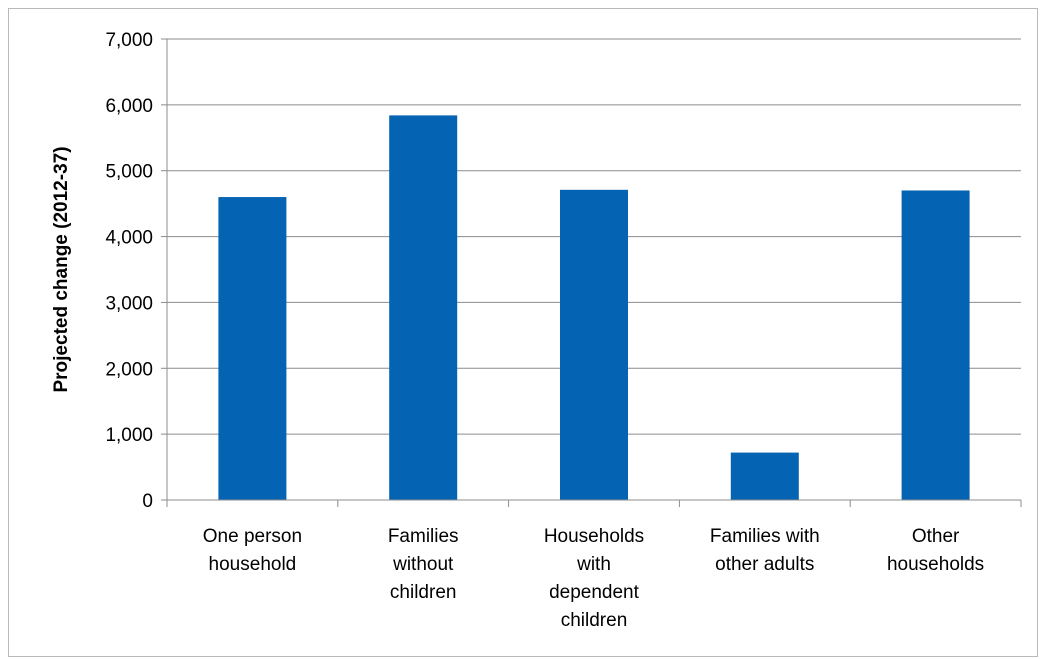  Describe the element at coordinates (423, 564) in the screenshot. I see `x-tick-label: Families without children` at that location.